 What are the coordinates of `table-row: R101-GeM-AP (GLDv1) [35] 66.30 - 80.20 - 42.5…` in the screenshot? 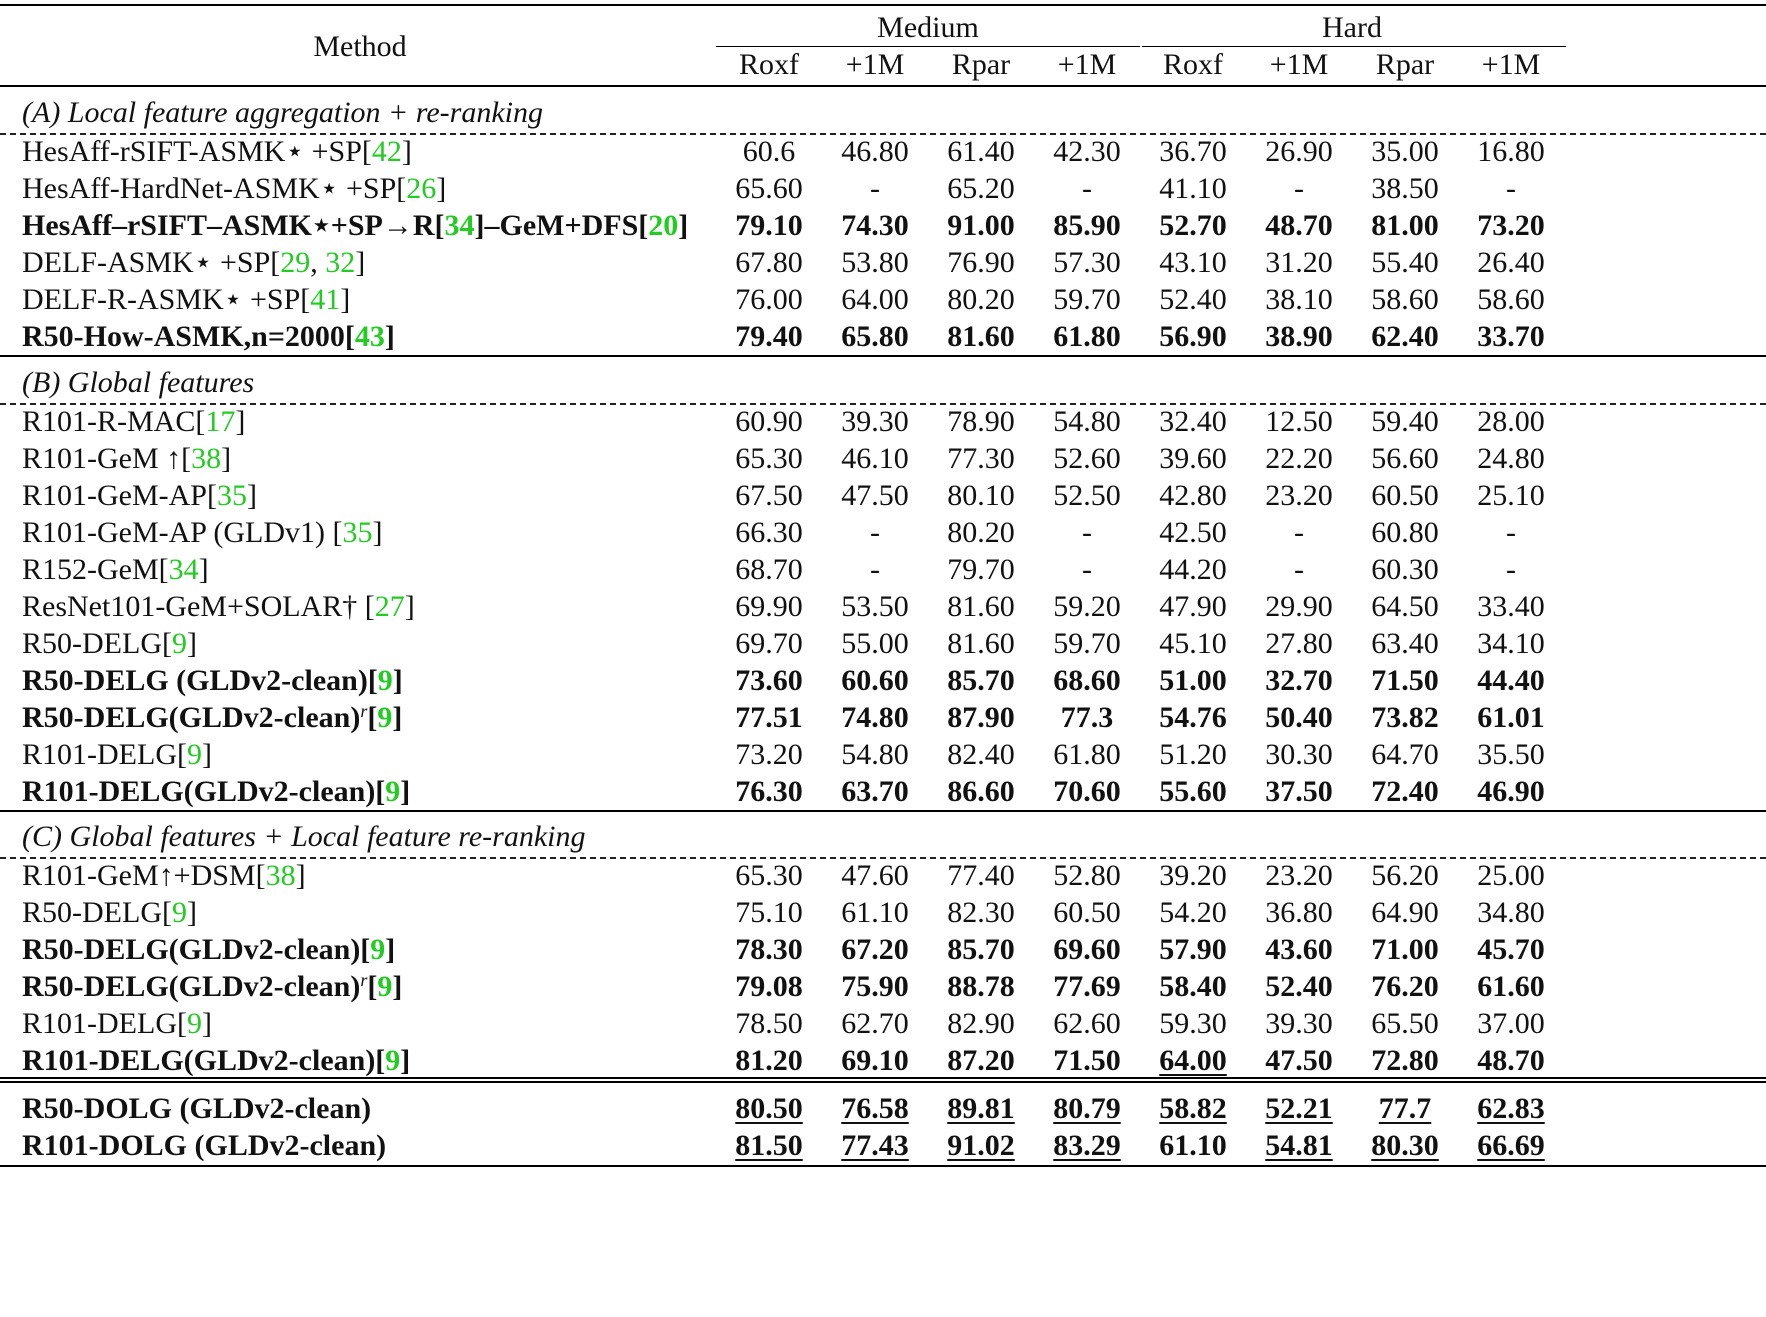 It's located at (883, 532).